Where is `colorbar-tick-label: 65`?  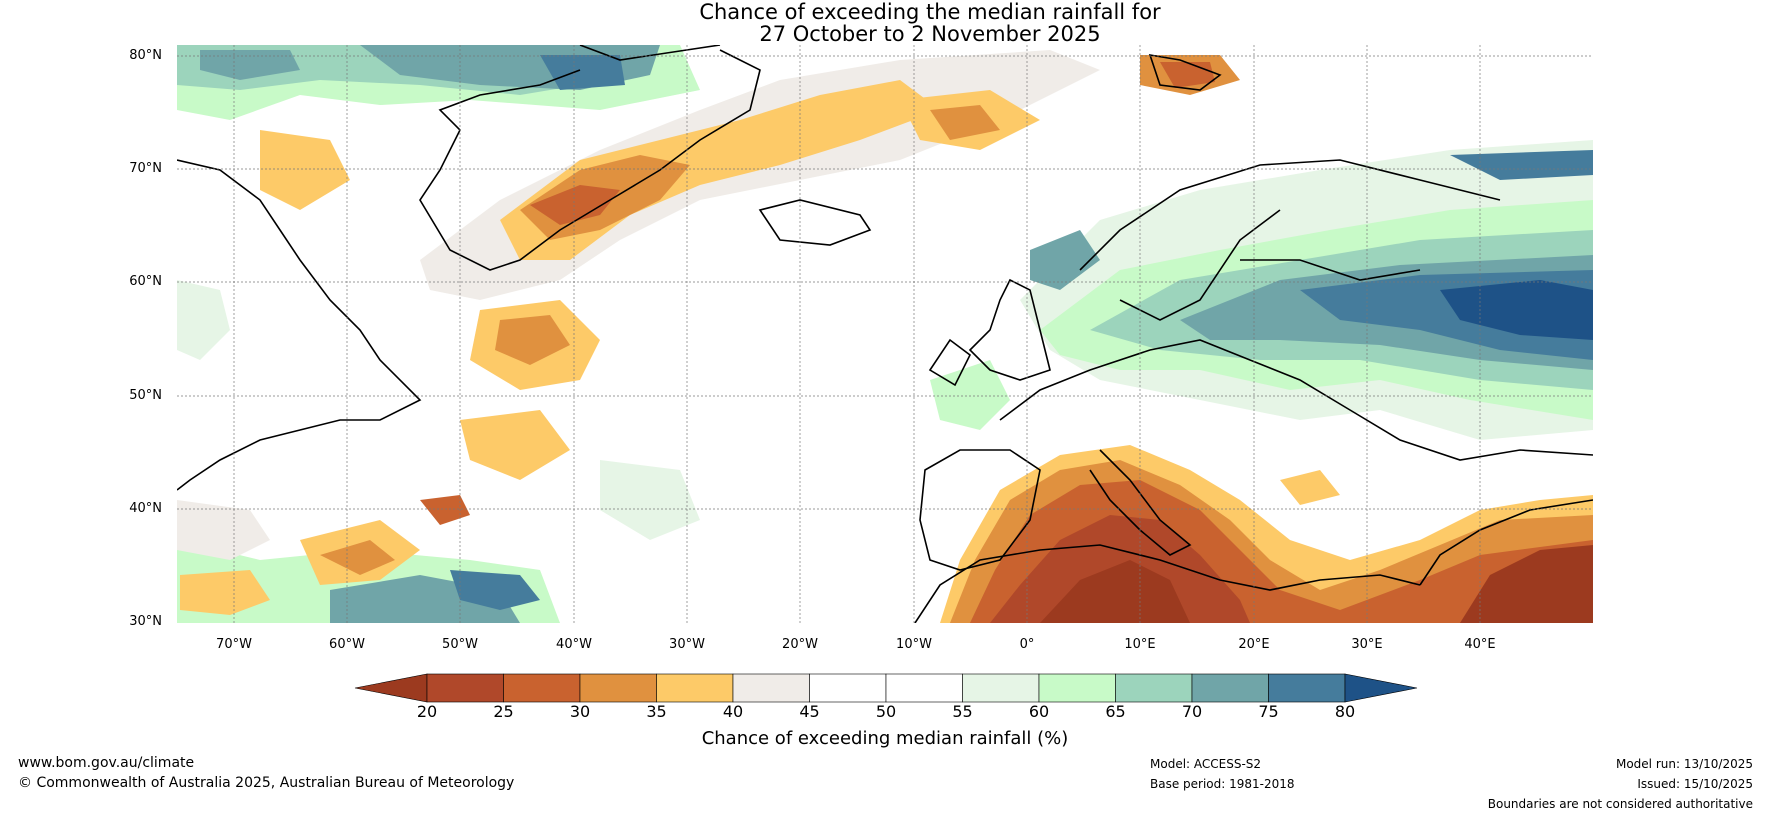 colorbar-tick-label: 65 is located at coordinates (1115, 711).